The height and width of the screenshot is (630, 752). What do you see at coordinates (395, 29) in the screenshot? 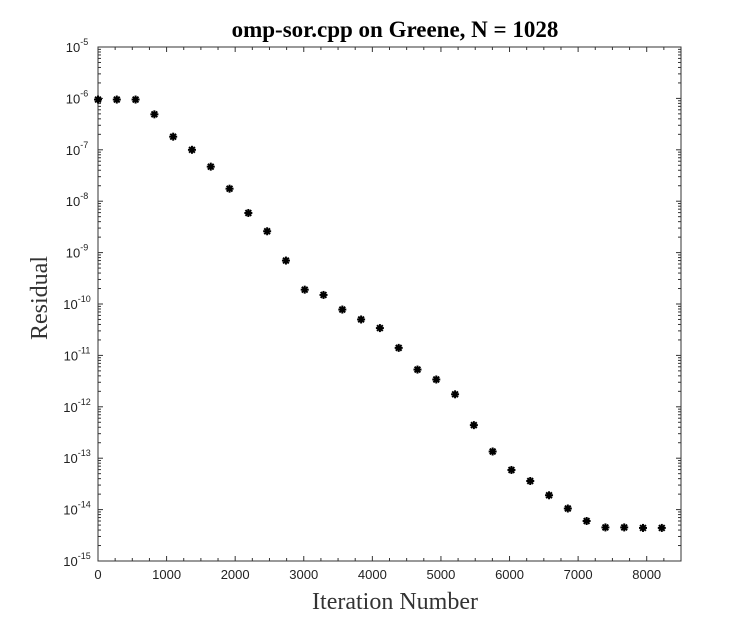
I see `chart-title: omp-sor.cpp on Greene, N = 1028` at bounding box center [395, 29].